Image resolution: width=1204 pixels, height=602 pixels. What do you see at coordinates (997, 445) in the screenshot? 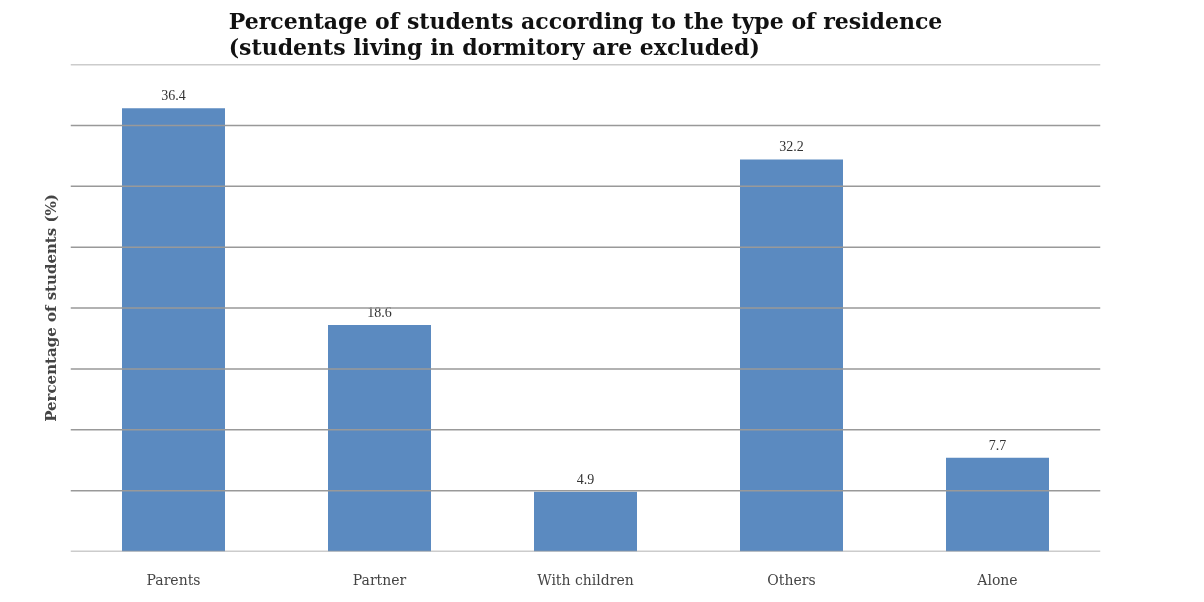
I see `data-label: 7.7` at bounding box center [997, 445].